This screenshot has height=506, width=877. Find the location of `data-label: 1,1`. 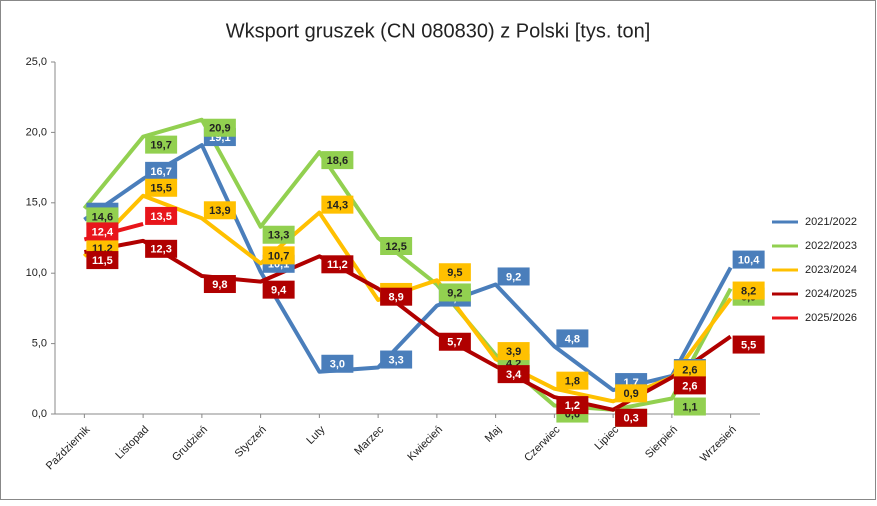

data-label: 1,1 is located at coordinates (689, 407).